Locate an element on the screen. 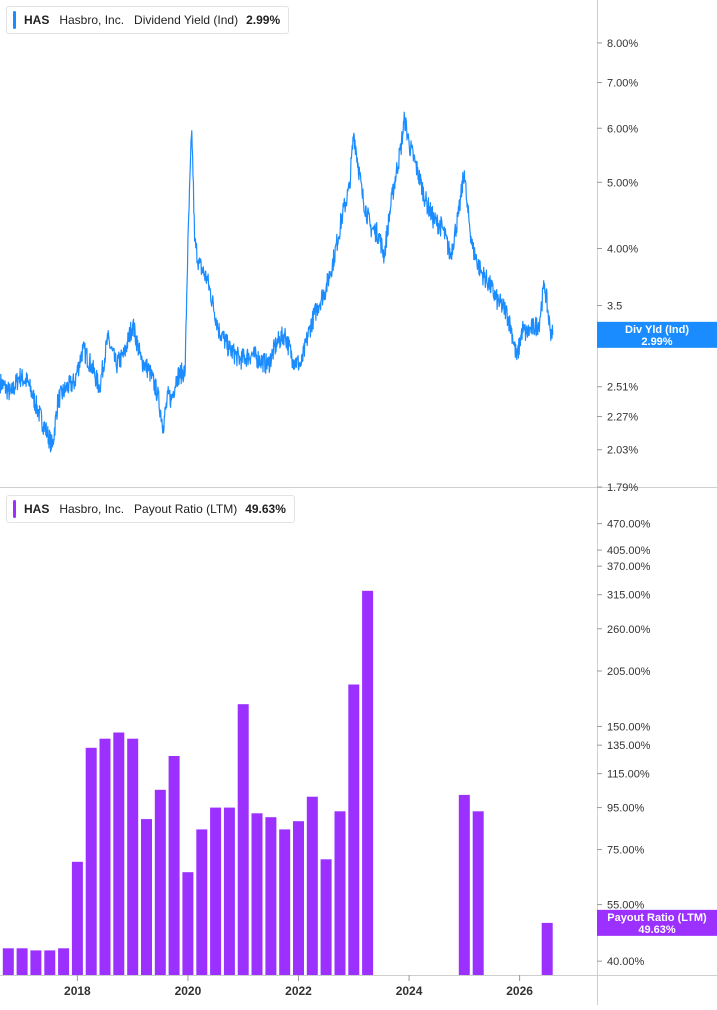 This screenshot has height=1010, width=717. x-tick-label: 2018 is located at coordinates (77, 991).